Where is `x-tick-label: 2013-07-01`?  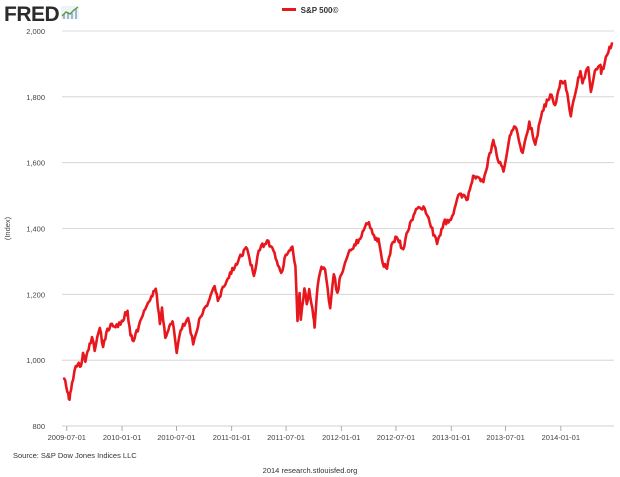 x-tick-label: 2013-07-01 is located at coordinates (505, 437).